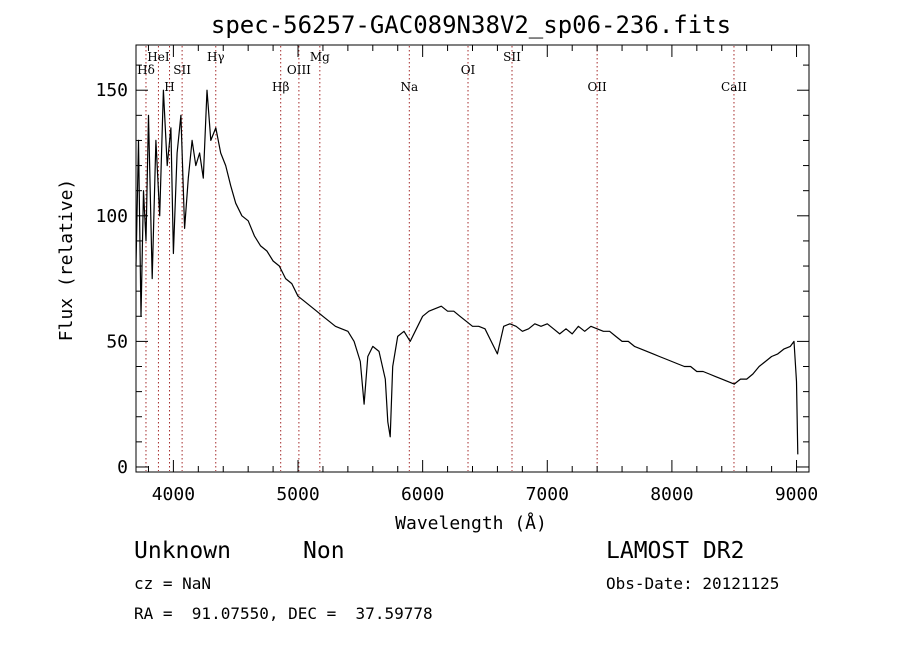 This screenshot has height=649, width=900. I want to click on line-label-3: SII, so click(182, 70).